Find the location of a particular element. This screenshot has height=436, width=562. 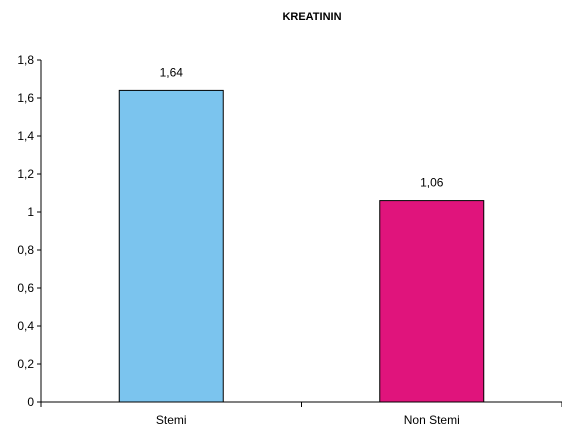

y-tick-label: 1,4 is located at coordinates (25, 136).